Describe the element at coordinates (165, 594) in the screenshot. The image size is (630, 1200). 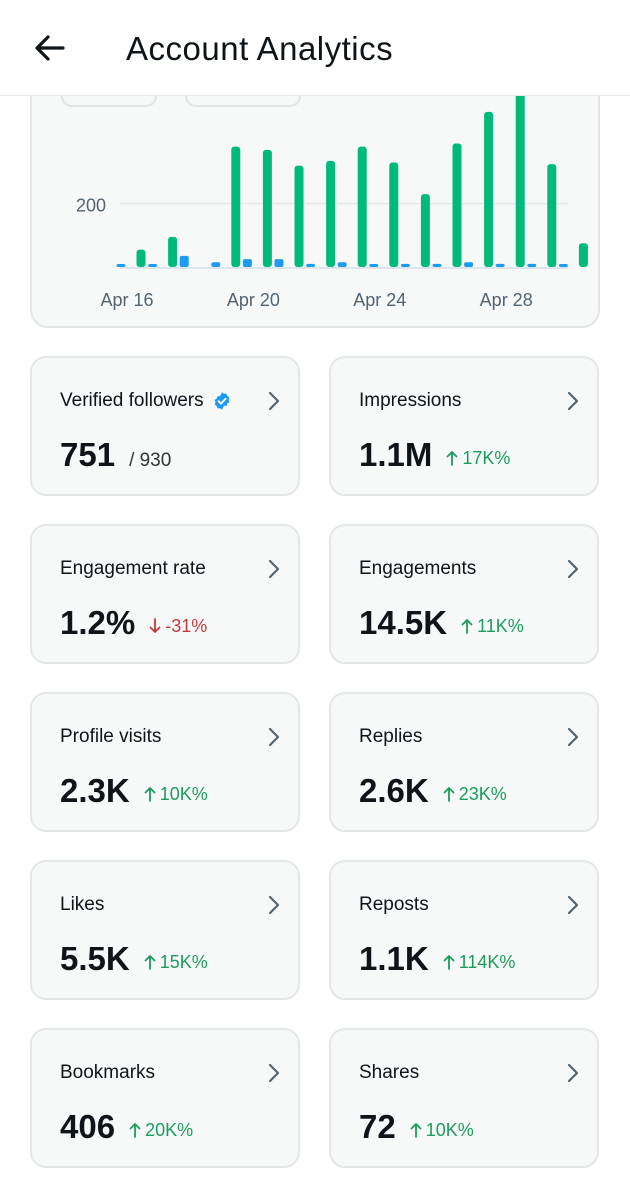
I see `stat-tile-engagement-rate: Engagement rate 1.2% -31%` at that location.